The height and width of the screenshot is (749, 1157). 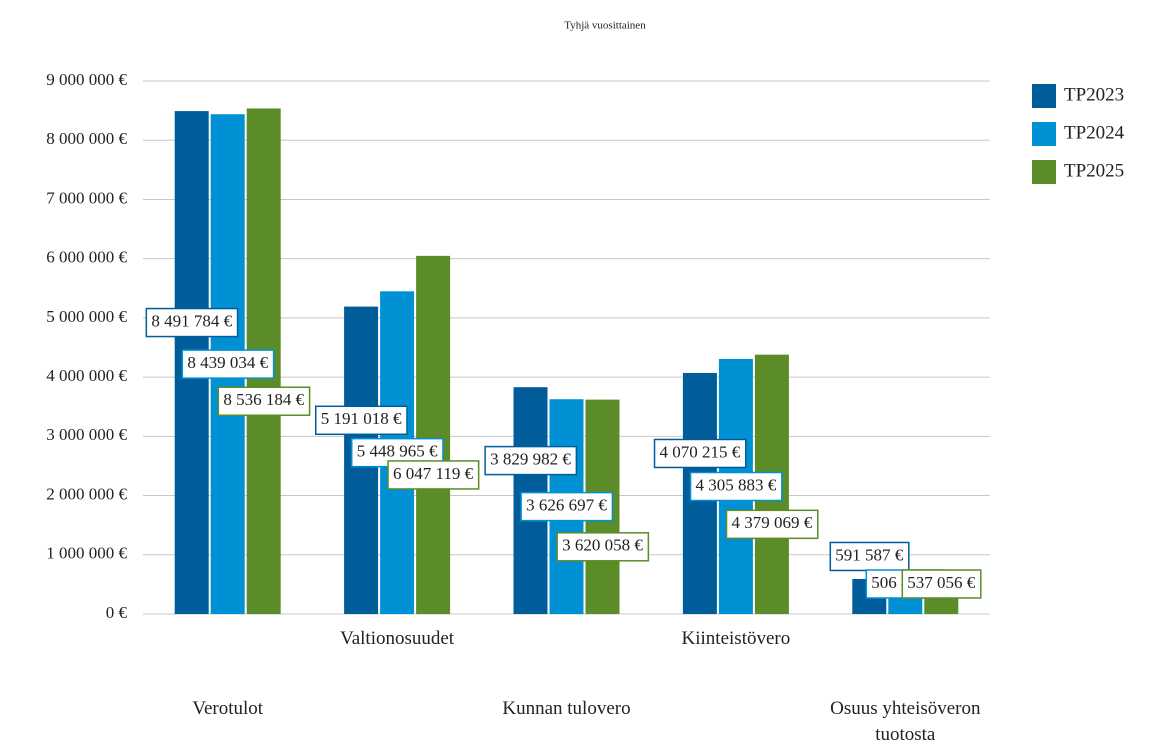 I want to click on data-label: 3 829 982 €, so click(x=530, y=458).